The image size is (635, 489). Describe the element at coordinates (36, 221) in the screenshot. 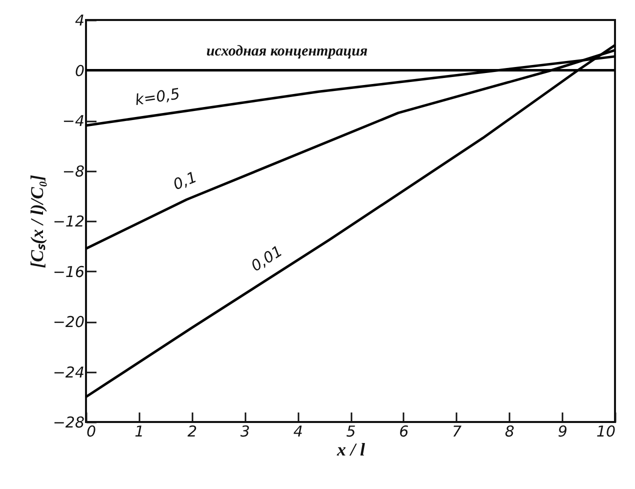

I see `y-axis-title: [Cₛ(x / l)/C₀]` at that location.